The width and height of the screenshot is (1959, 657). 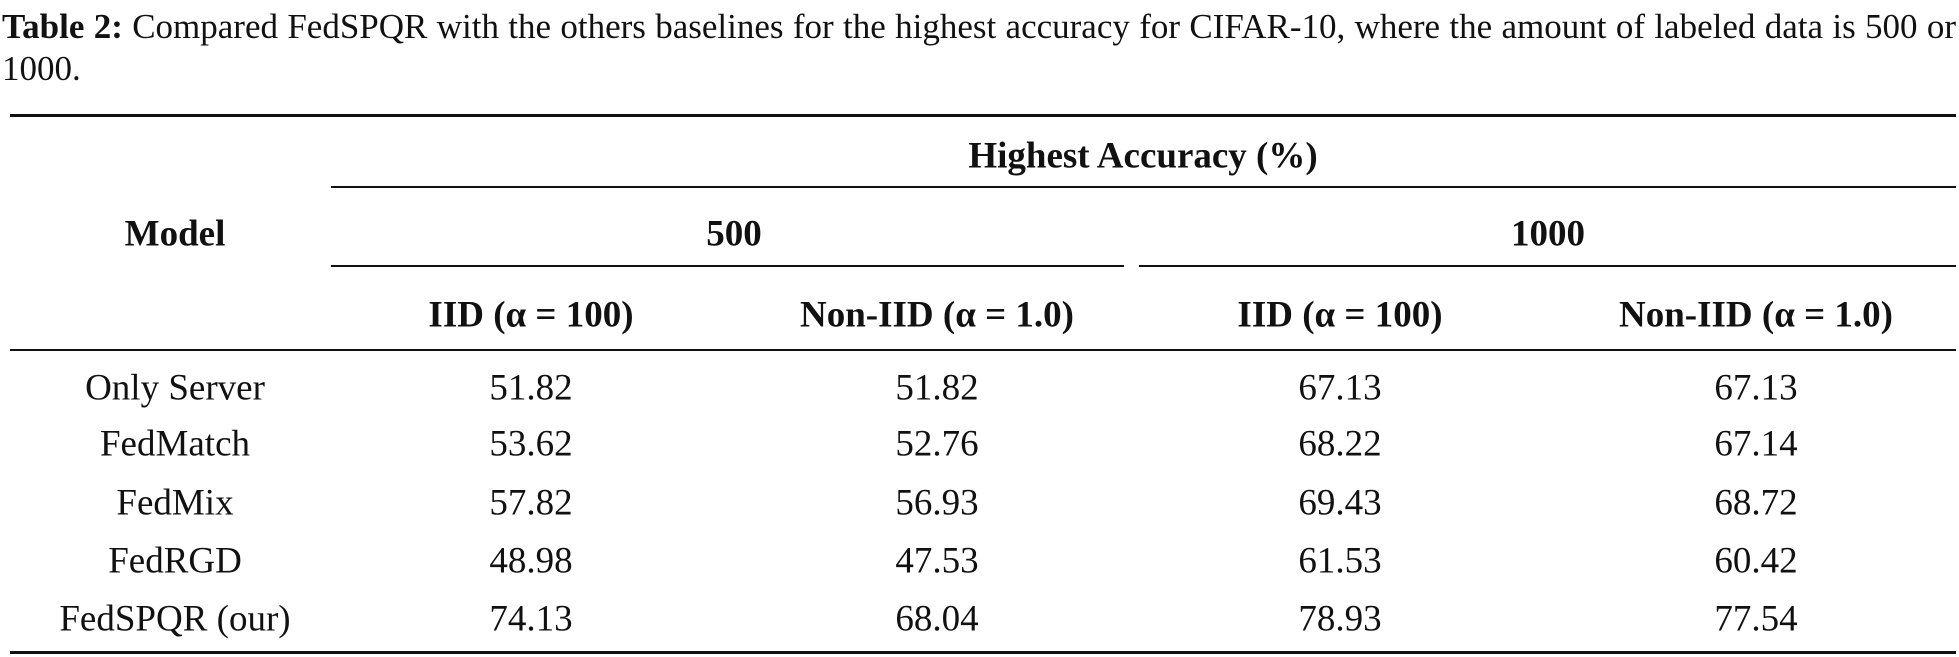 I want to click on table-cell: 60.42, so click(x=1756, y=561).